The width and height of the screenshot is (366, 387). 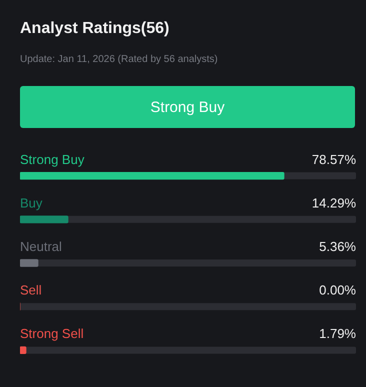 What do you see at coordinates (41, 246) in the screenshot?
I see `y-tick-label: Neutral` at bounding box center [41, 246].